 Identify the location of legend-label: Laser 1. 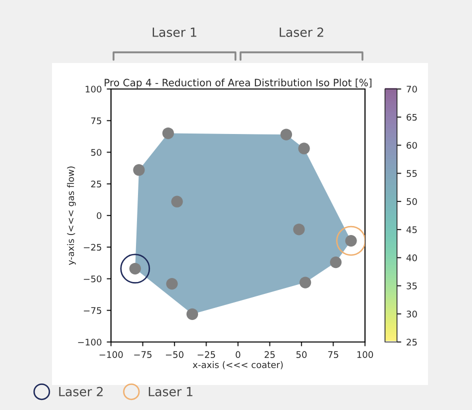
(170, 391).